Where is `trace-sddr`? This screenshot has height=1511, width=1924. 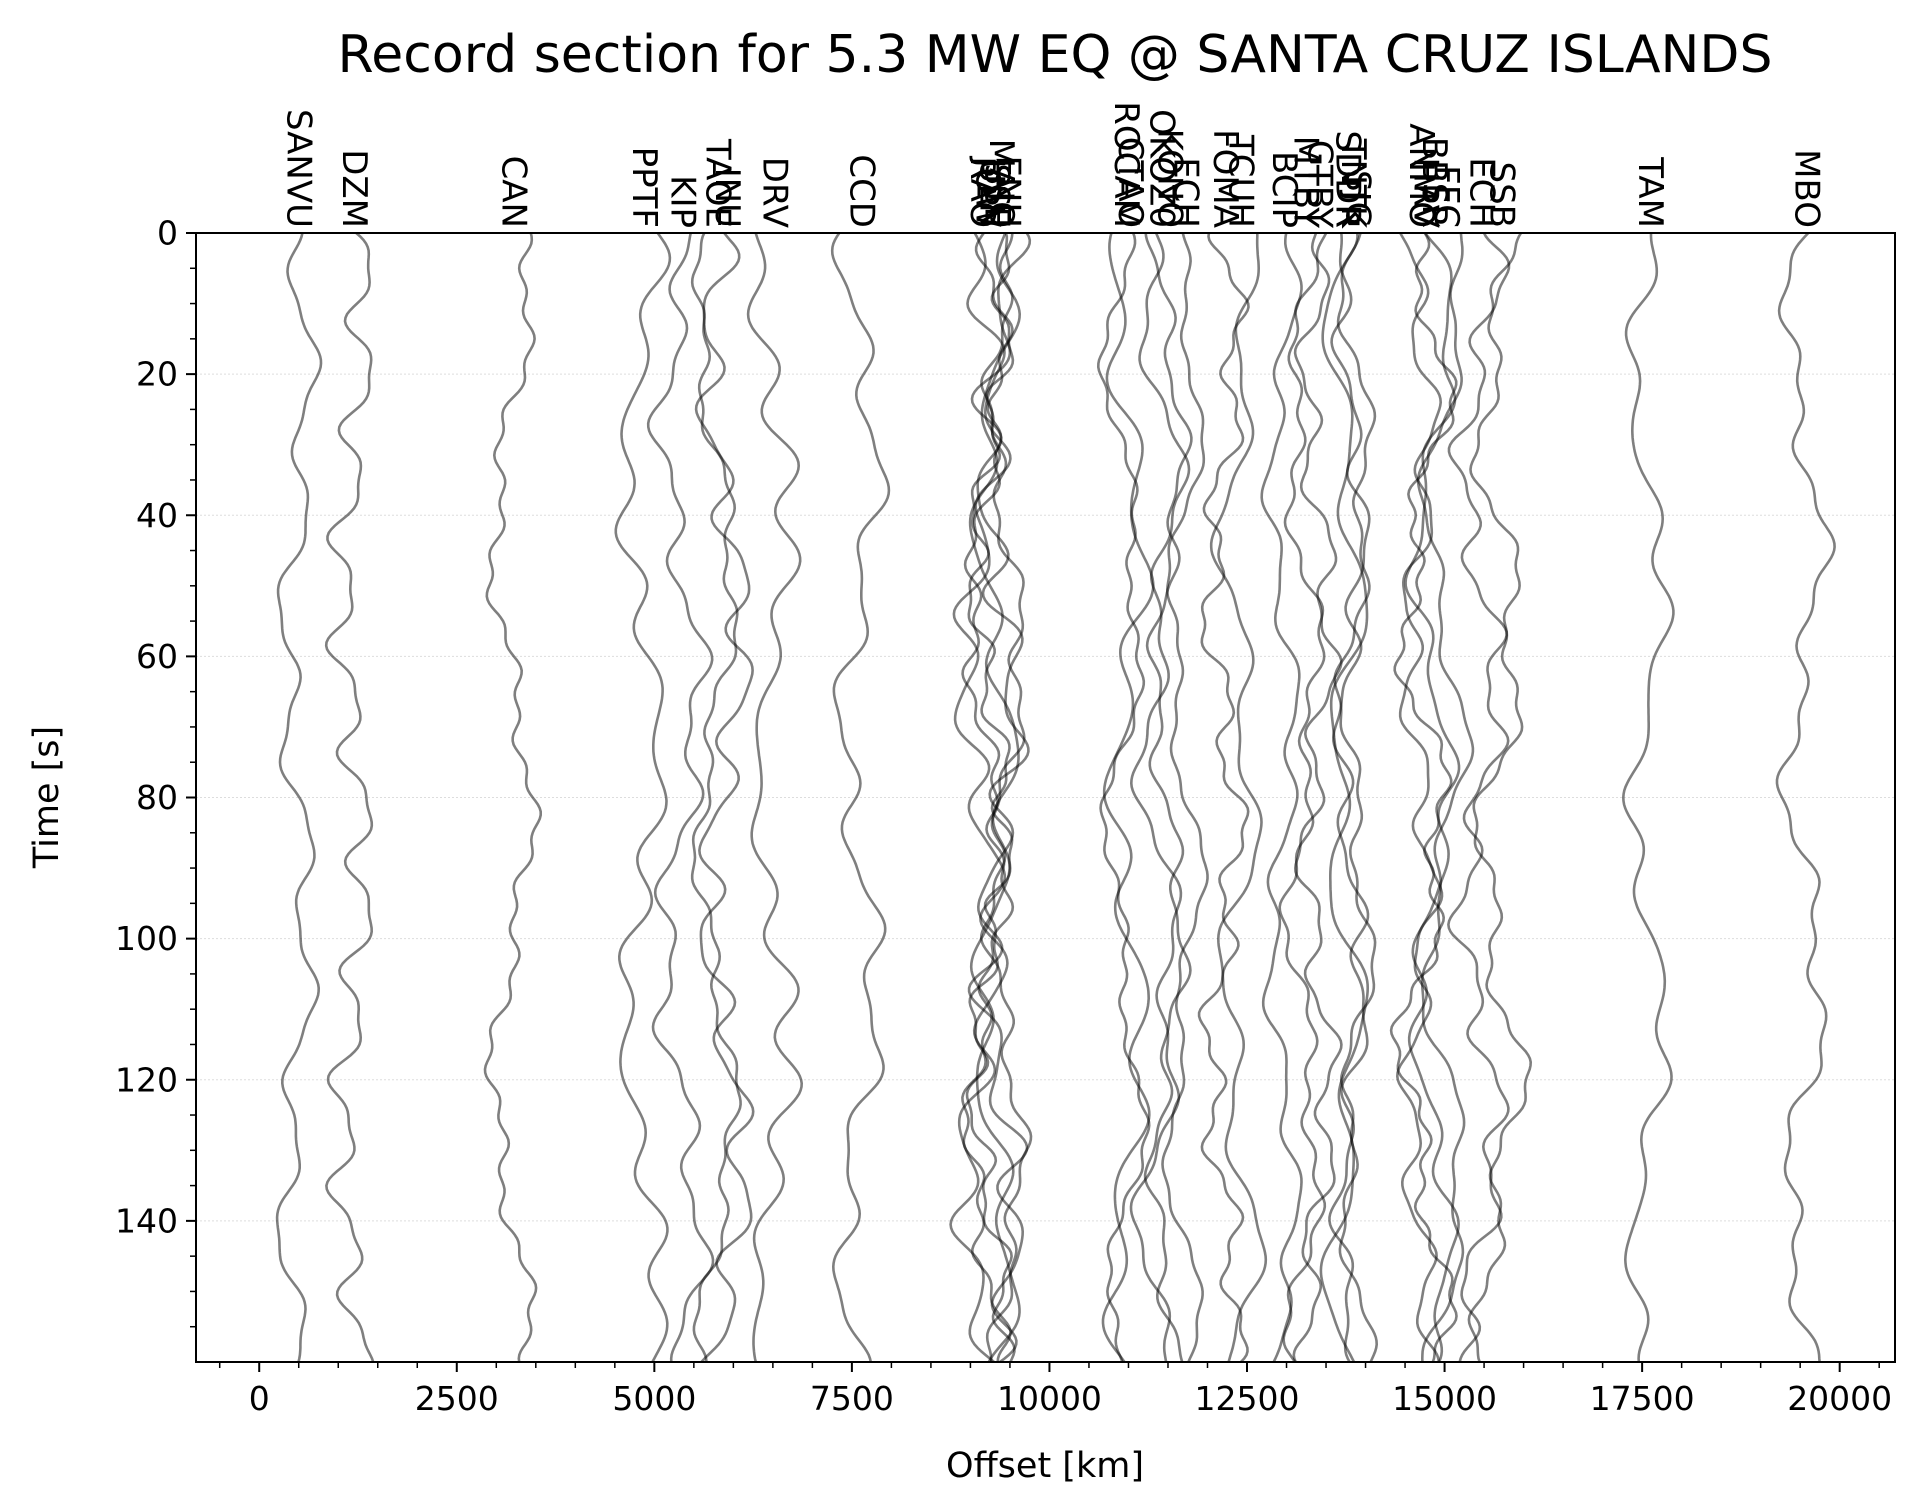 trace-sddr is located at coordinates (1344, 797).